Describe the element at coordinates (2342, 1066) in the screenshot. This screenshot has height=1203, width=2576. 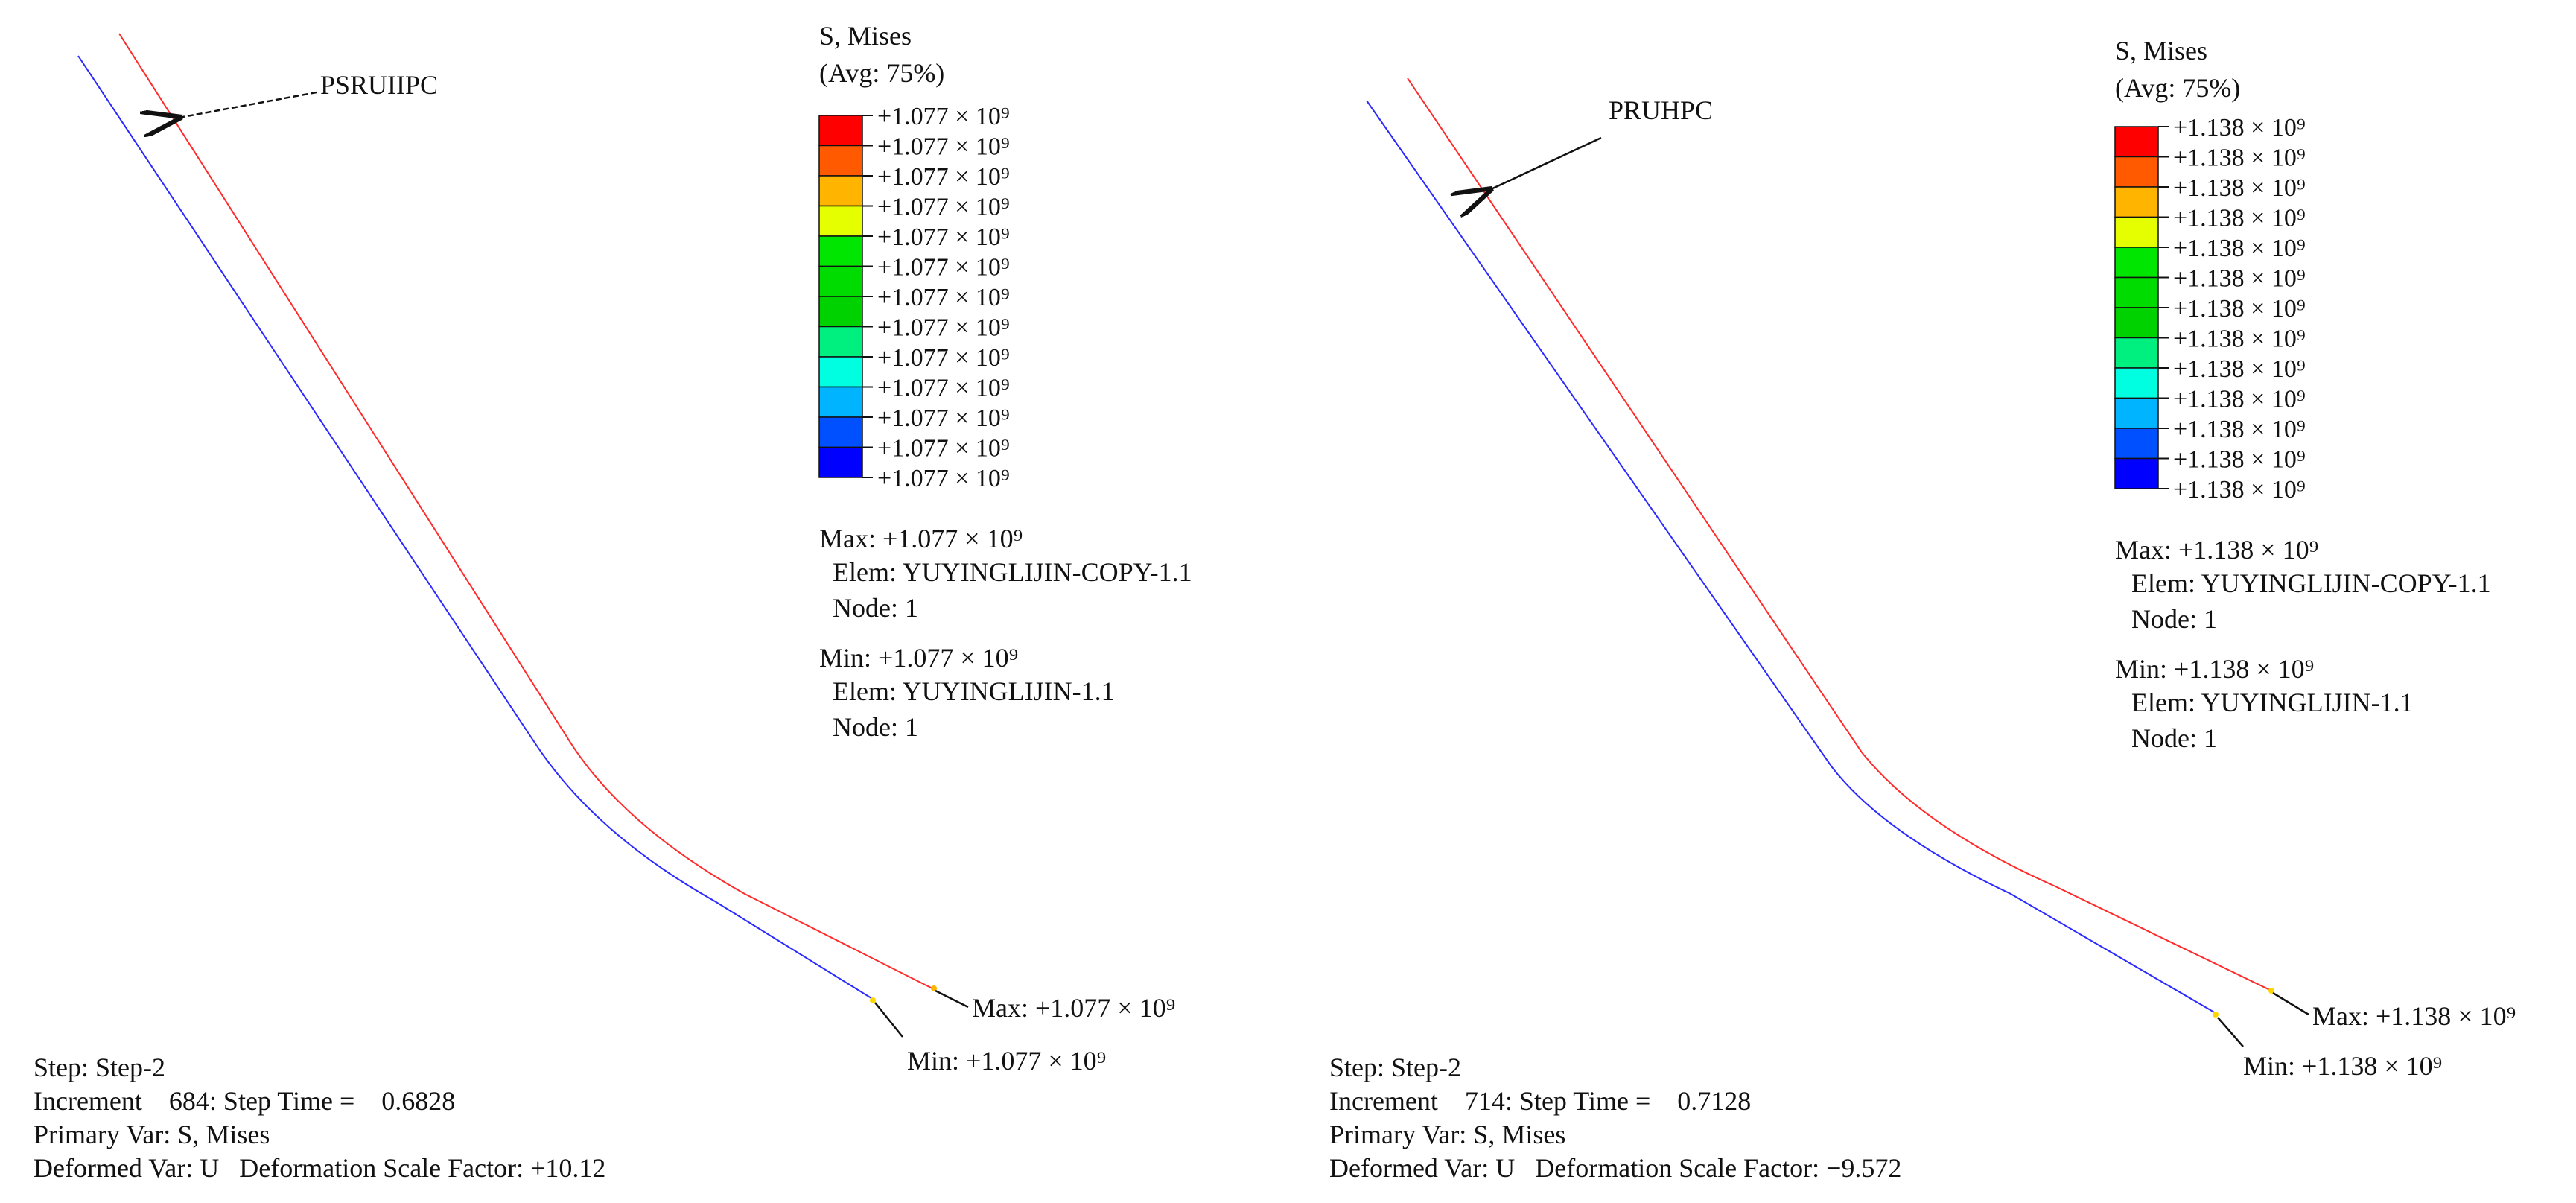
I see `min-callout: Min: +1.138 × 10⁹` at that location.